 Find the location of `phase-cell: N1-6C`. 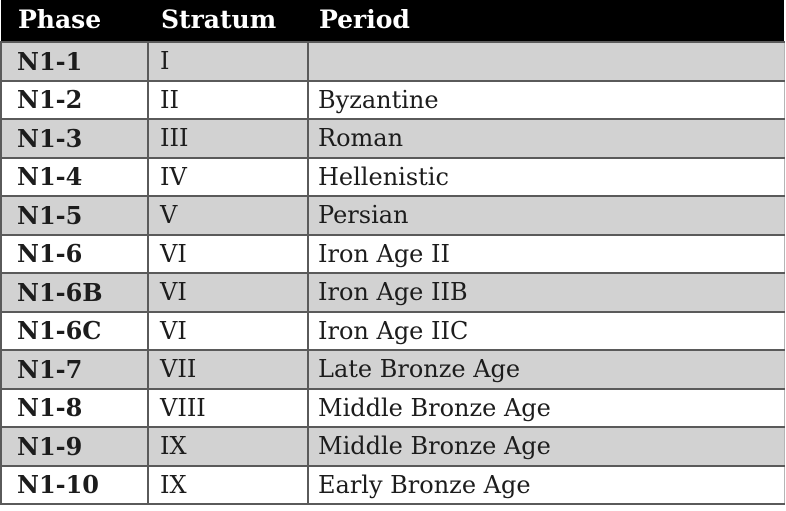

phase-cell: N1-6C is located at coordinates (74, 330).